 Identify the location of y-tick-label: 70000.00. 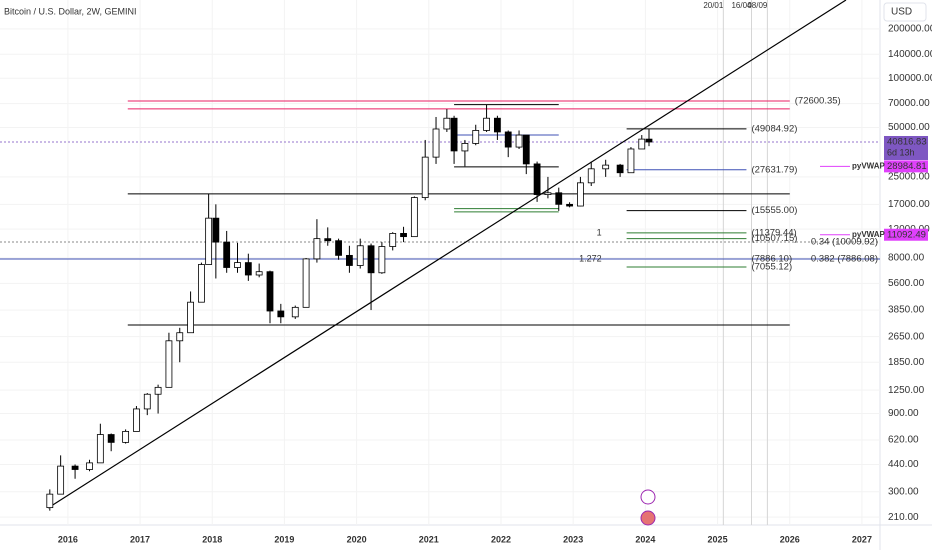
(909, 103).